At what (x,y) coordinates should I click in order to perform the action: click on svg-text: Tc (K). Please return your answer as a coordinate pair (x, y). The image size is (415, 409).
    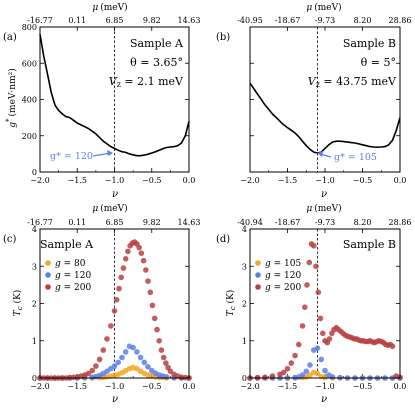
    Looking at the image, I should click on (231, 303).